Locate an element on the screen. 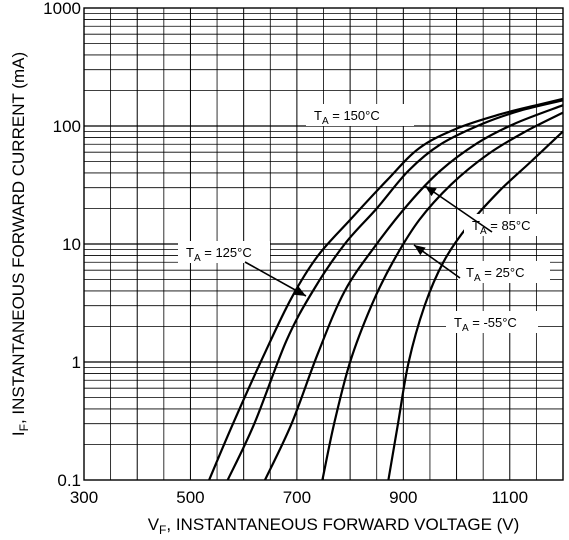 Image resolution: width=569 pixels, height=540 pixels. y-tick-label: 100 is located at coordinates (67, 126).